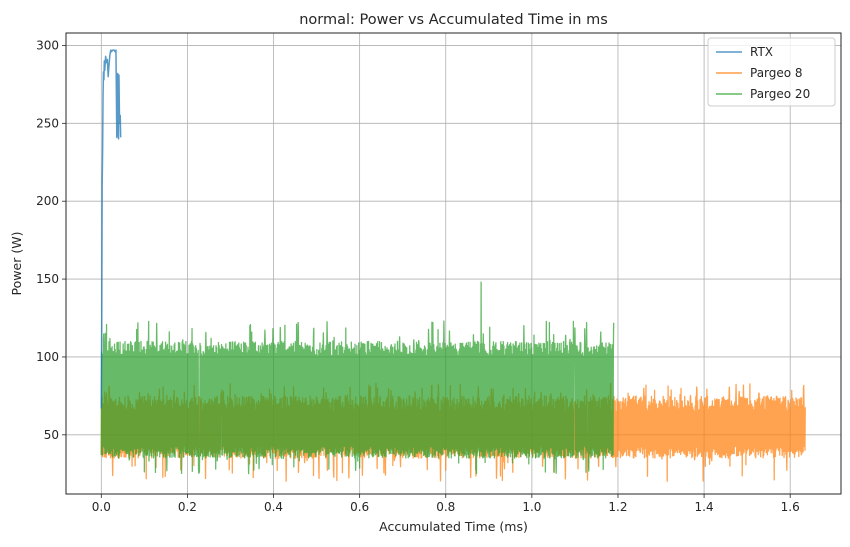  What do you see at coordinates (273, 507) in the screenshot?
I see `x-tick-label: 0.4` at bounding box center [273, 507].